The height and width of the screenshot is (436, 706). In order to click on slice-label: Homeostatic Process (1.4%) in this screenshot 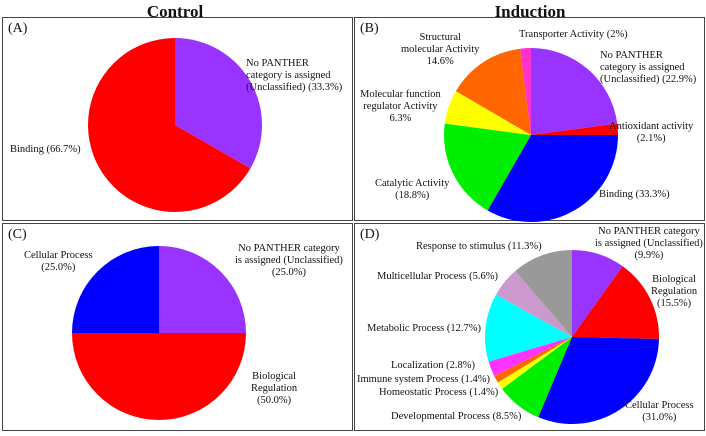, I will do `click(439, 392)`.